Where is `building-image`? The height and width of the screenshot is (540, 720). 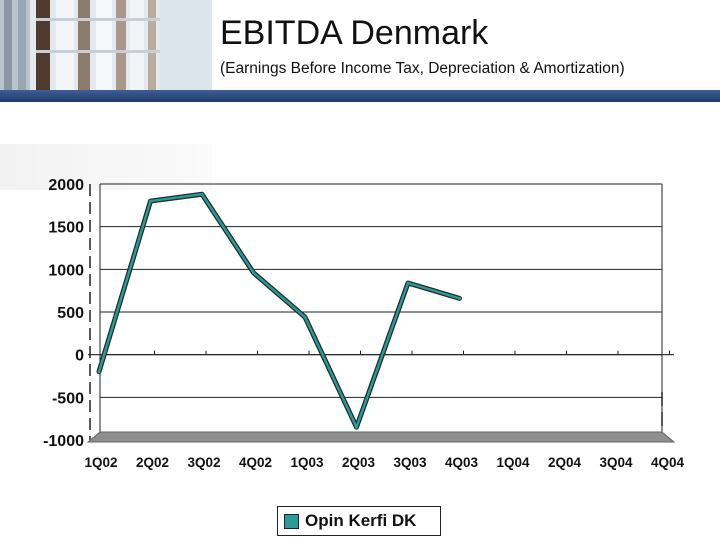
building-image is located at coordinates (106, 45).